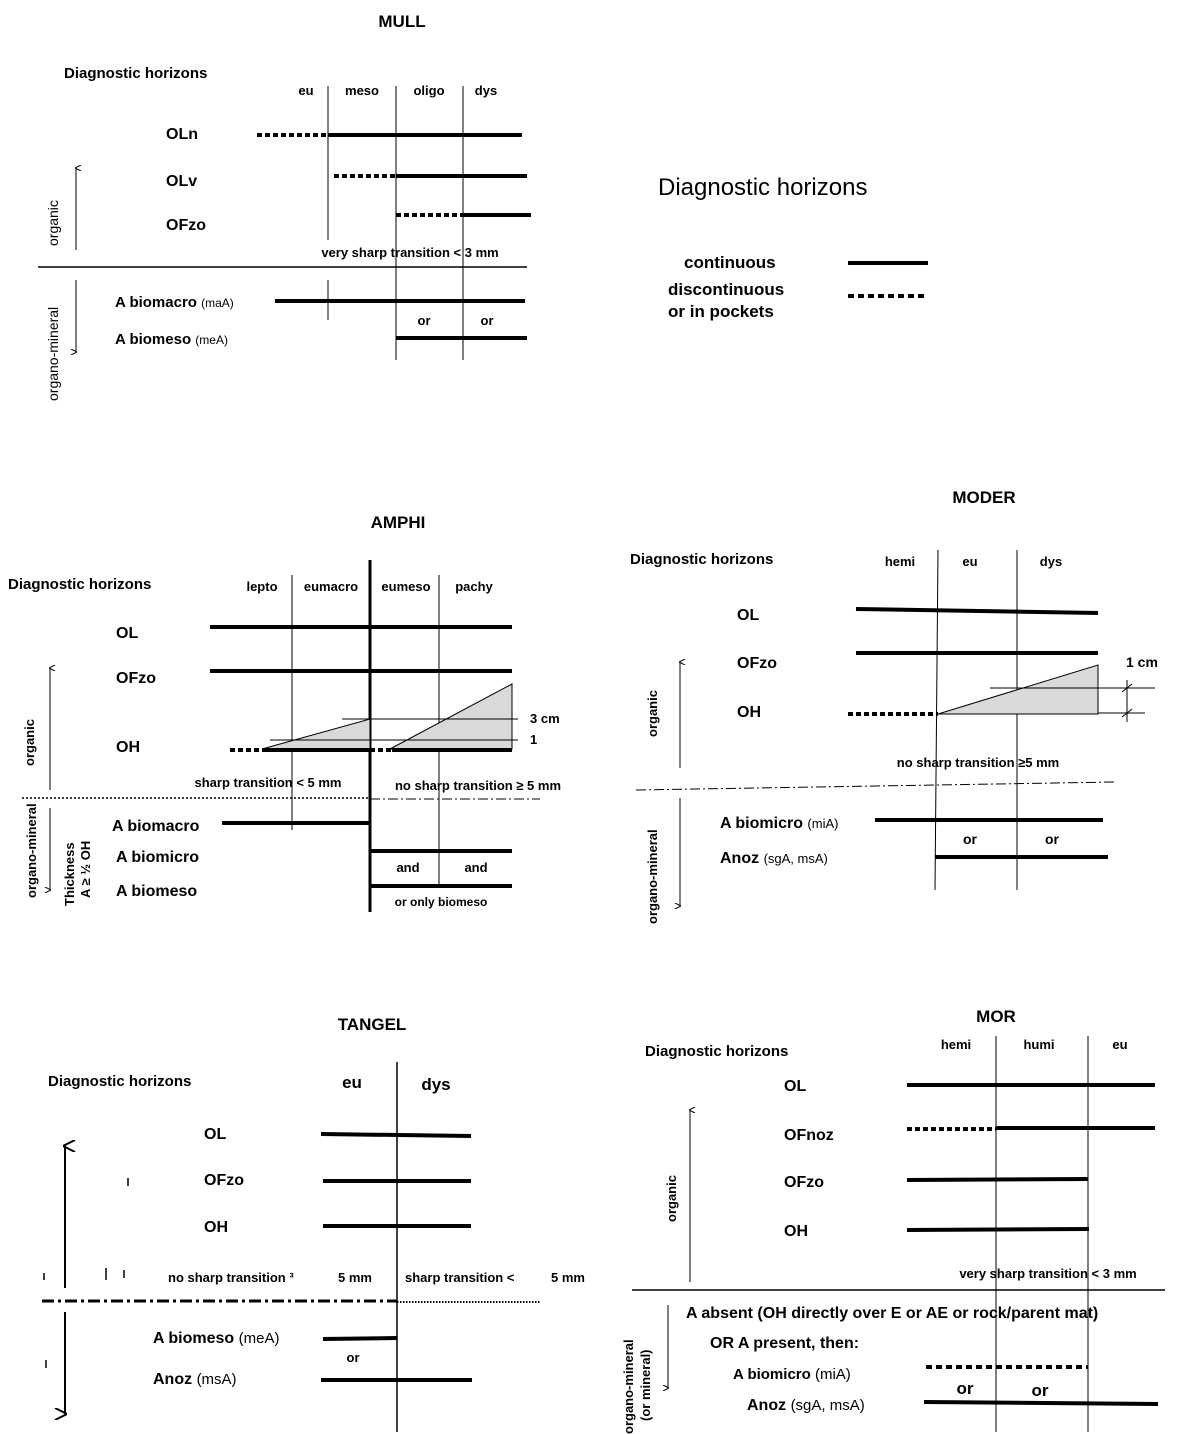 The width and height of the screenshot is (1198, 1434). I want to click on amphi-organic-label: organic, so click(29, 742).